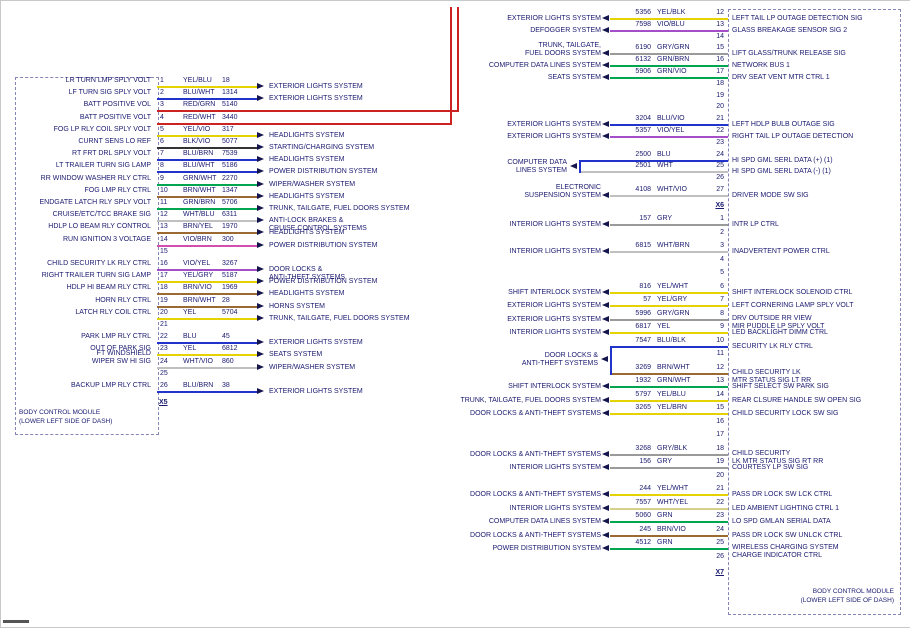  Describe the element at coordinates (720, 529) in the screenshot. I see `pin-number: 24` at that location.